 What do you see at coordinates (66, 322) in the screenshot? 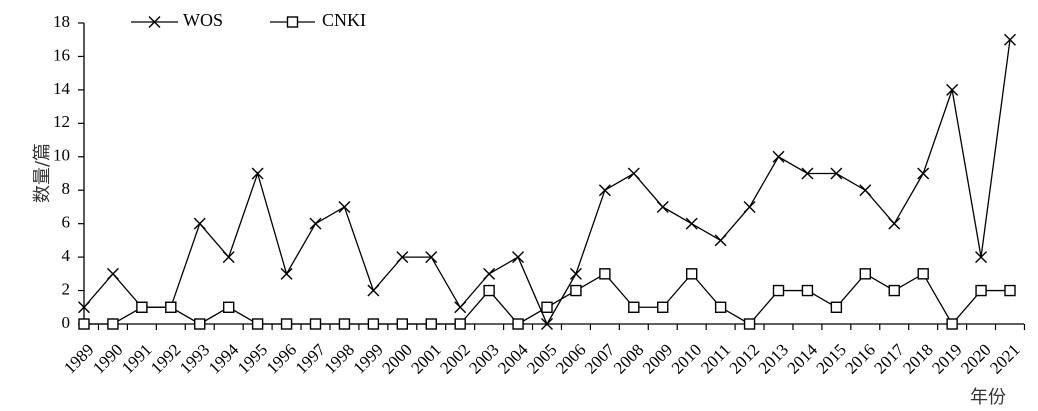
I see `y-tick-label: 0` at bounding box center [66, 322].